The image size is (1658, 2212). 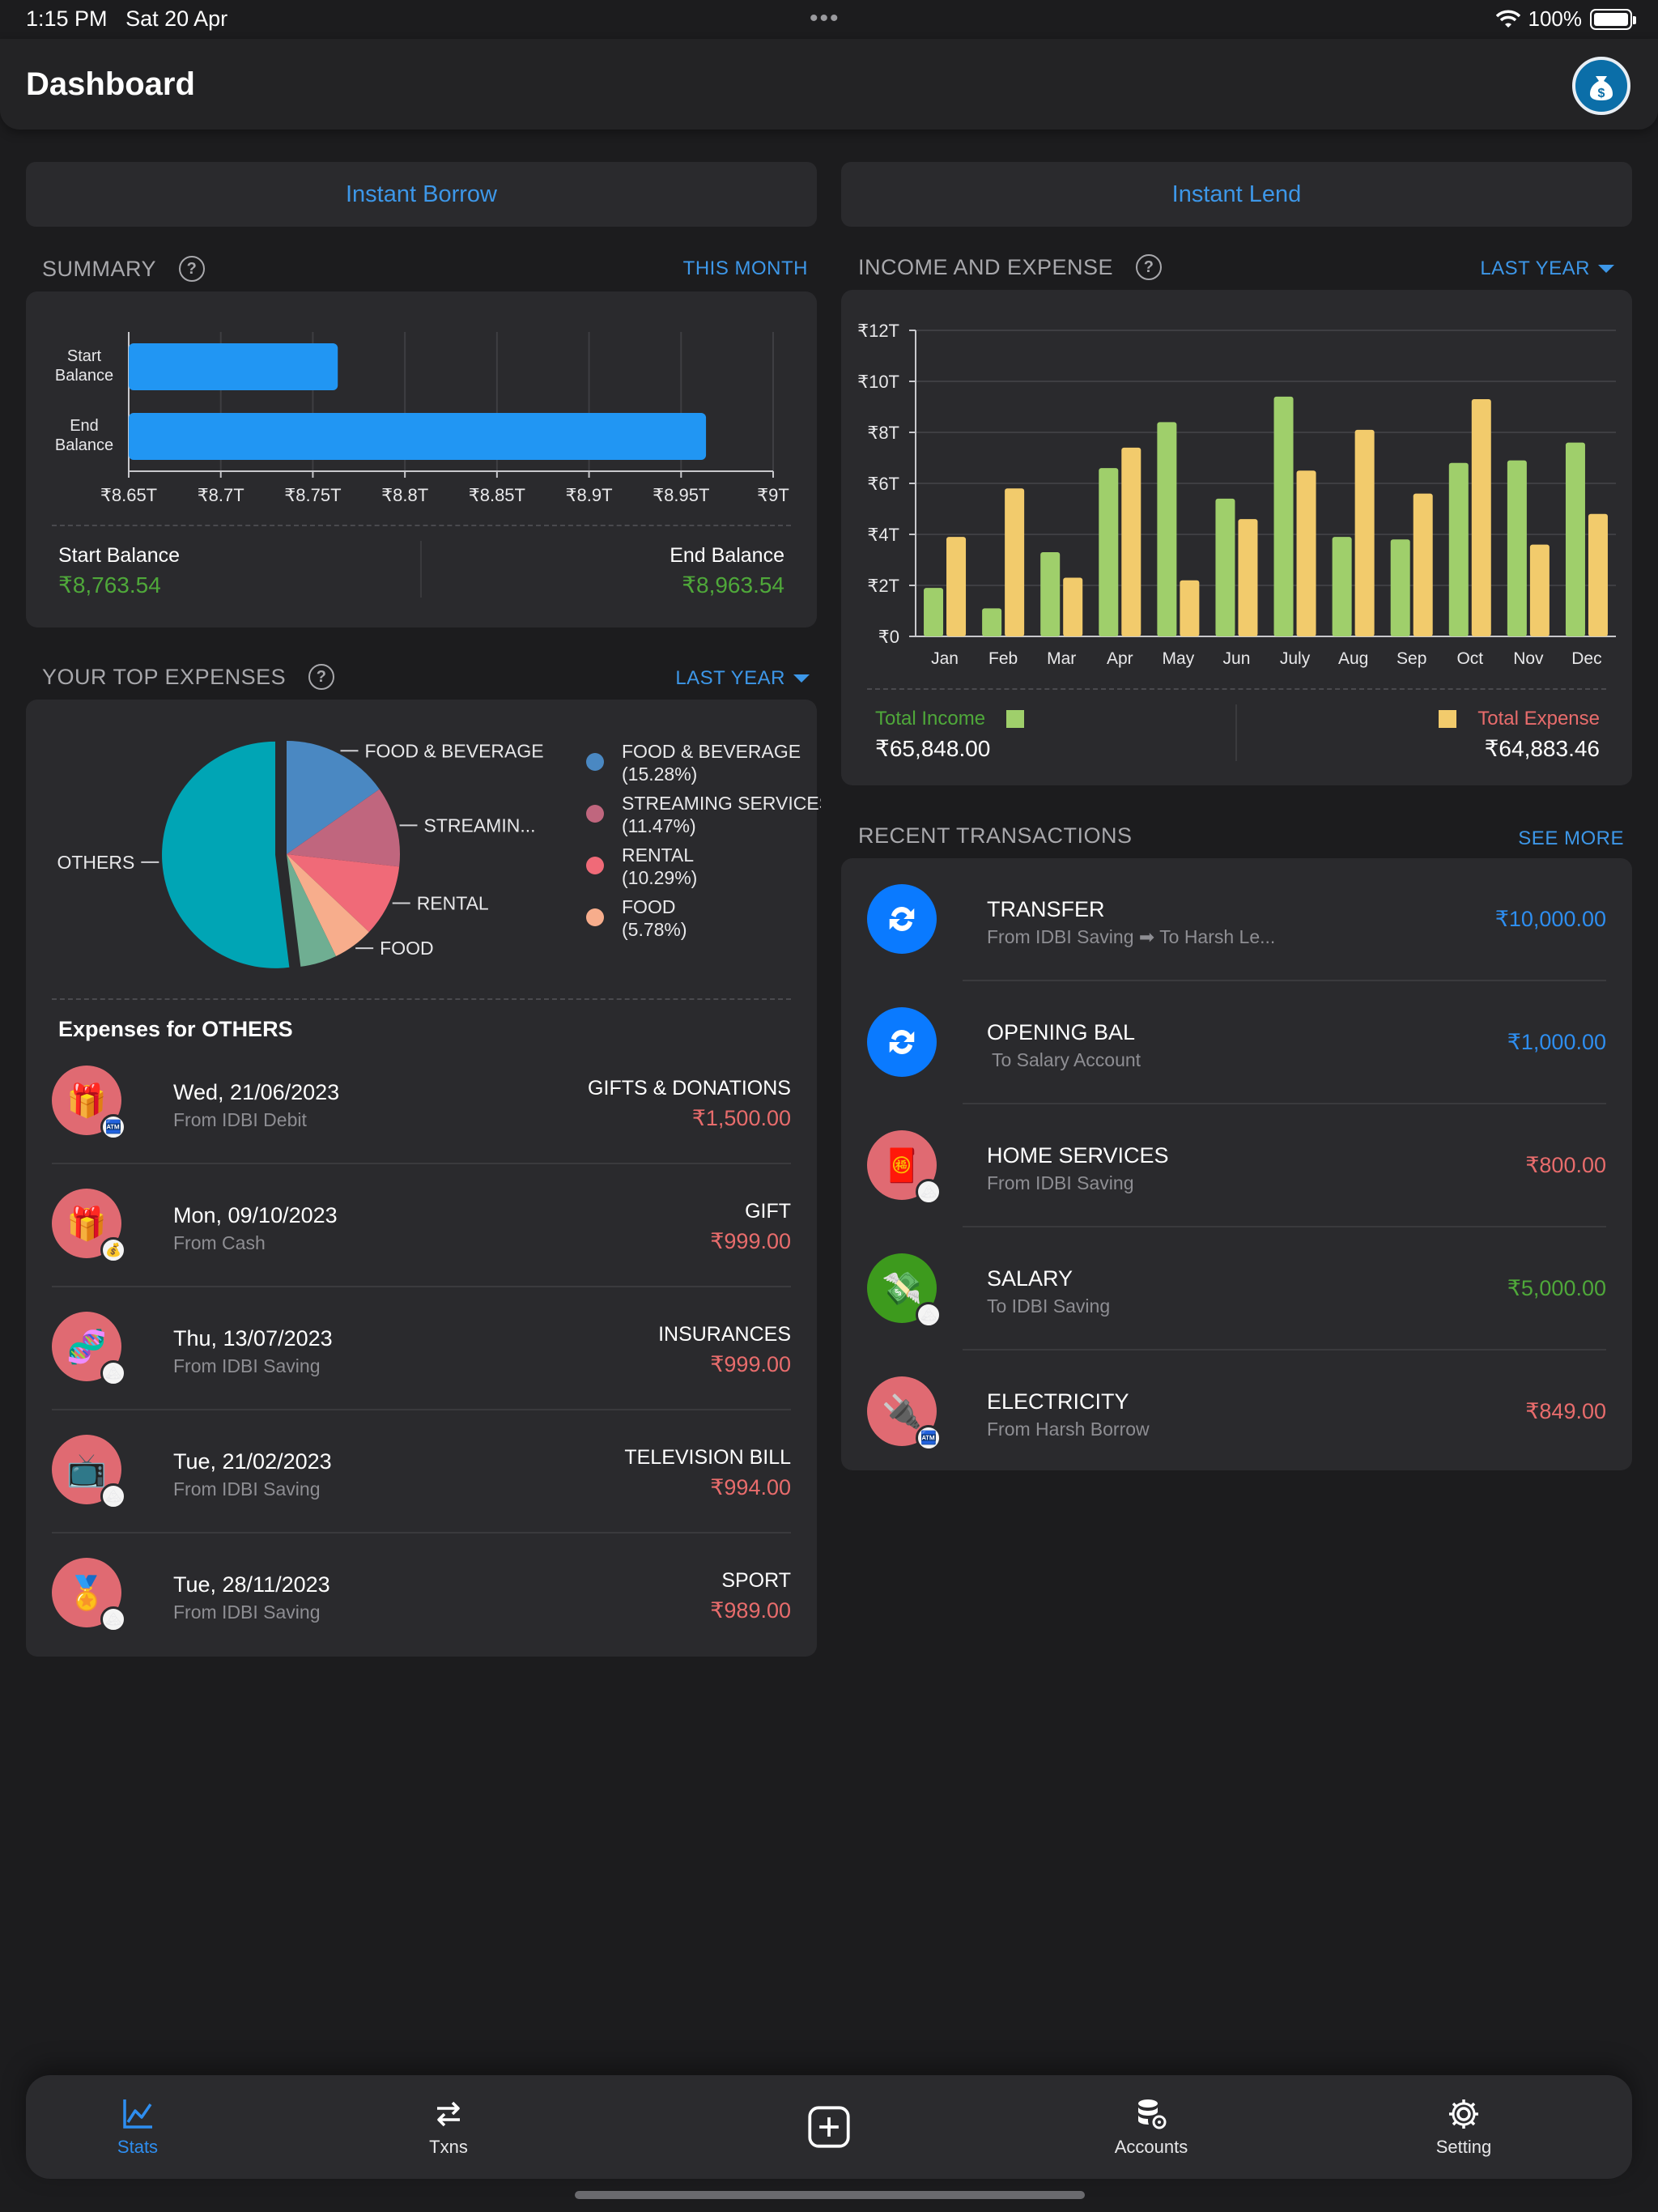 I want to click on tab-txns-label: Txns, so click(x=448, y=2147).